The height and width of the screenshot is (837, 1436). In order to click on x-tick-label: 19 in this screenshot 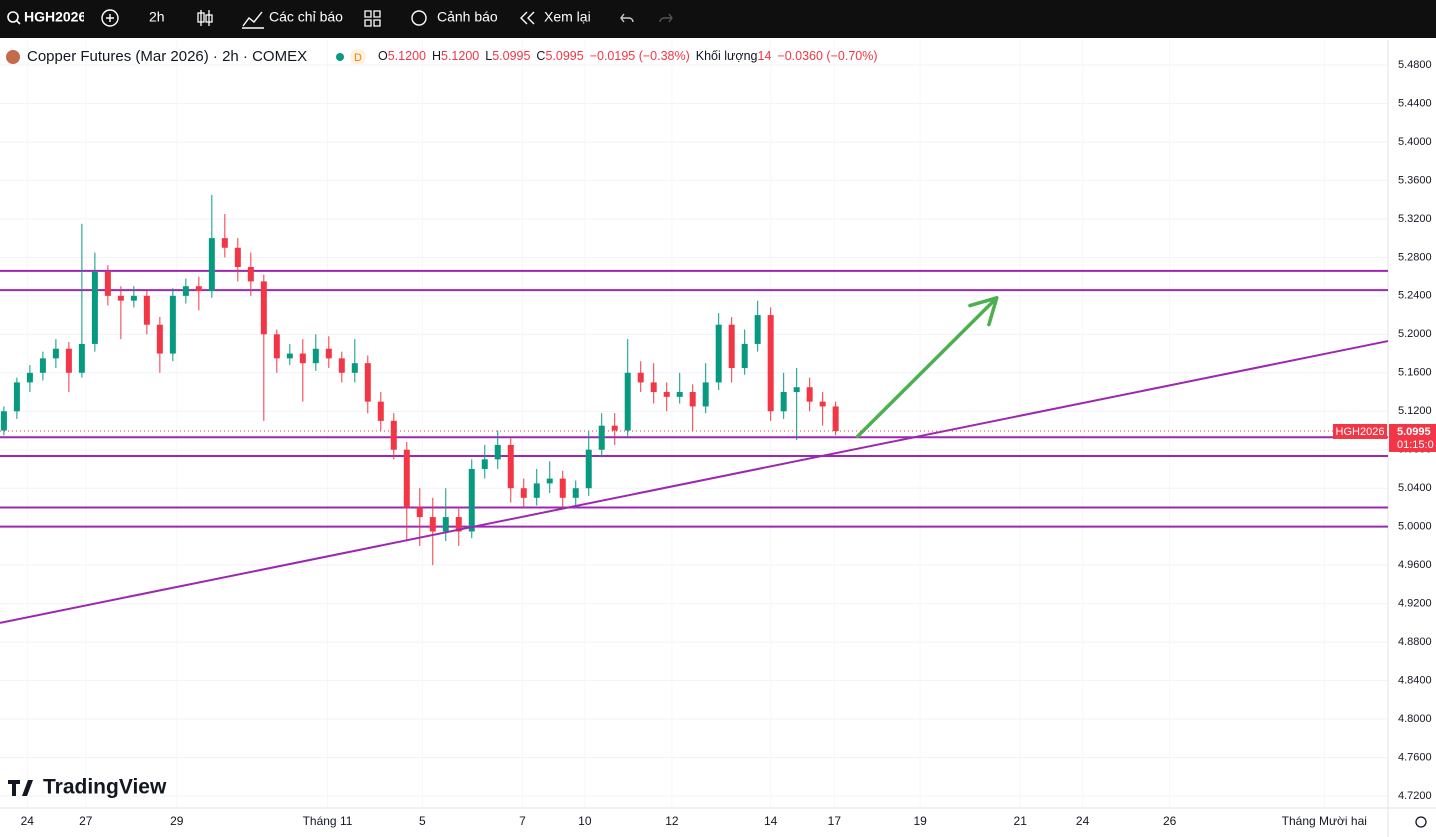, I will do `click(920, 821)`.